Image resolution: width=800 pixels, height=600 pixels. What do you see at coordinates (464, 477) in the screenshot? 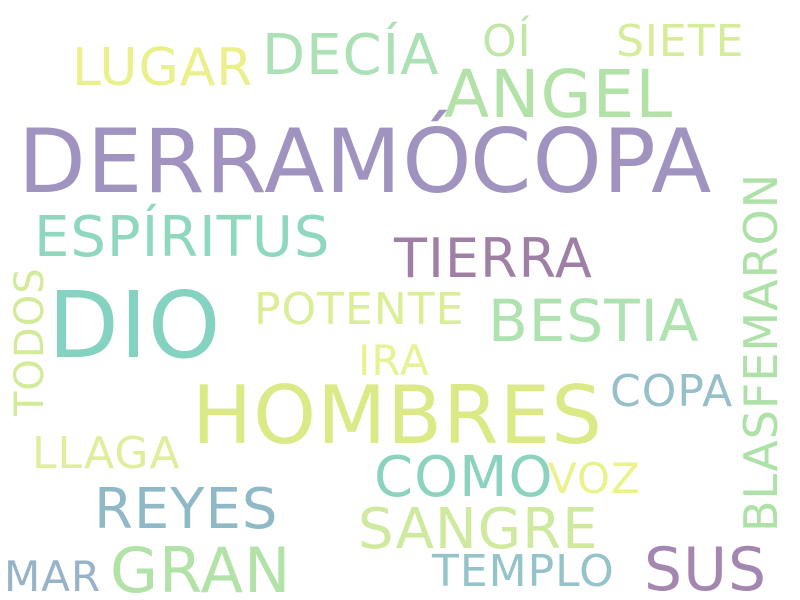
I see `word-como: COMO` at bounding box center [464, 477].